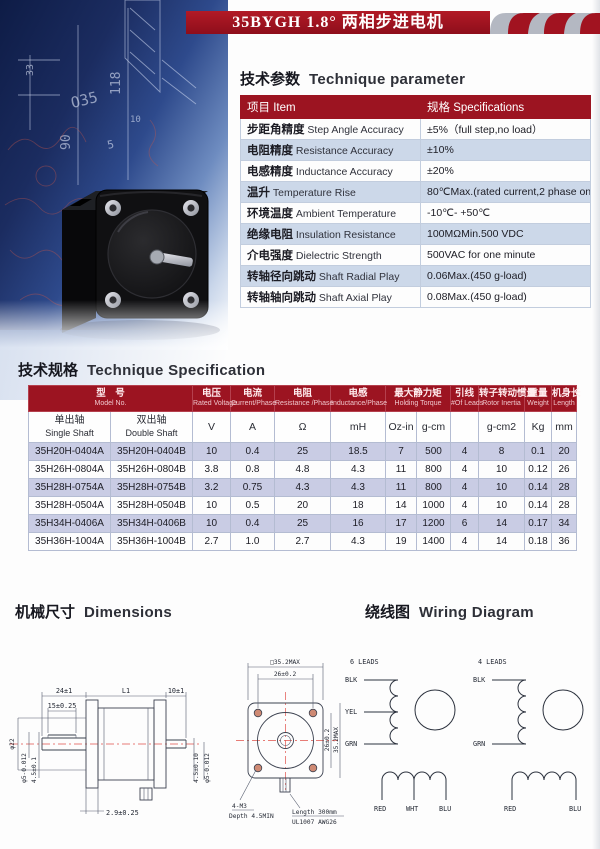 Image resolution: width=600 pixels, height=849 pixels. What do you see at coordinates (252, 427) in the screenshot?
I see `unit-a: A` at bounding box center [252, 427].